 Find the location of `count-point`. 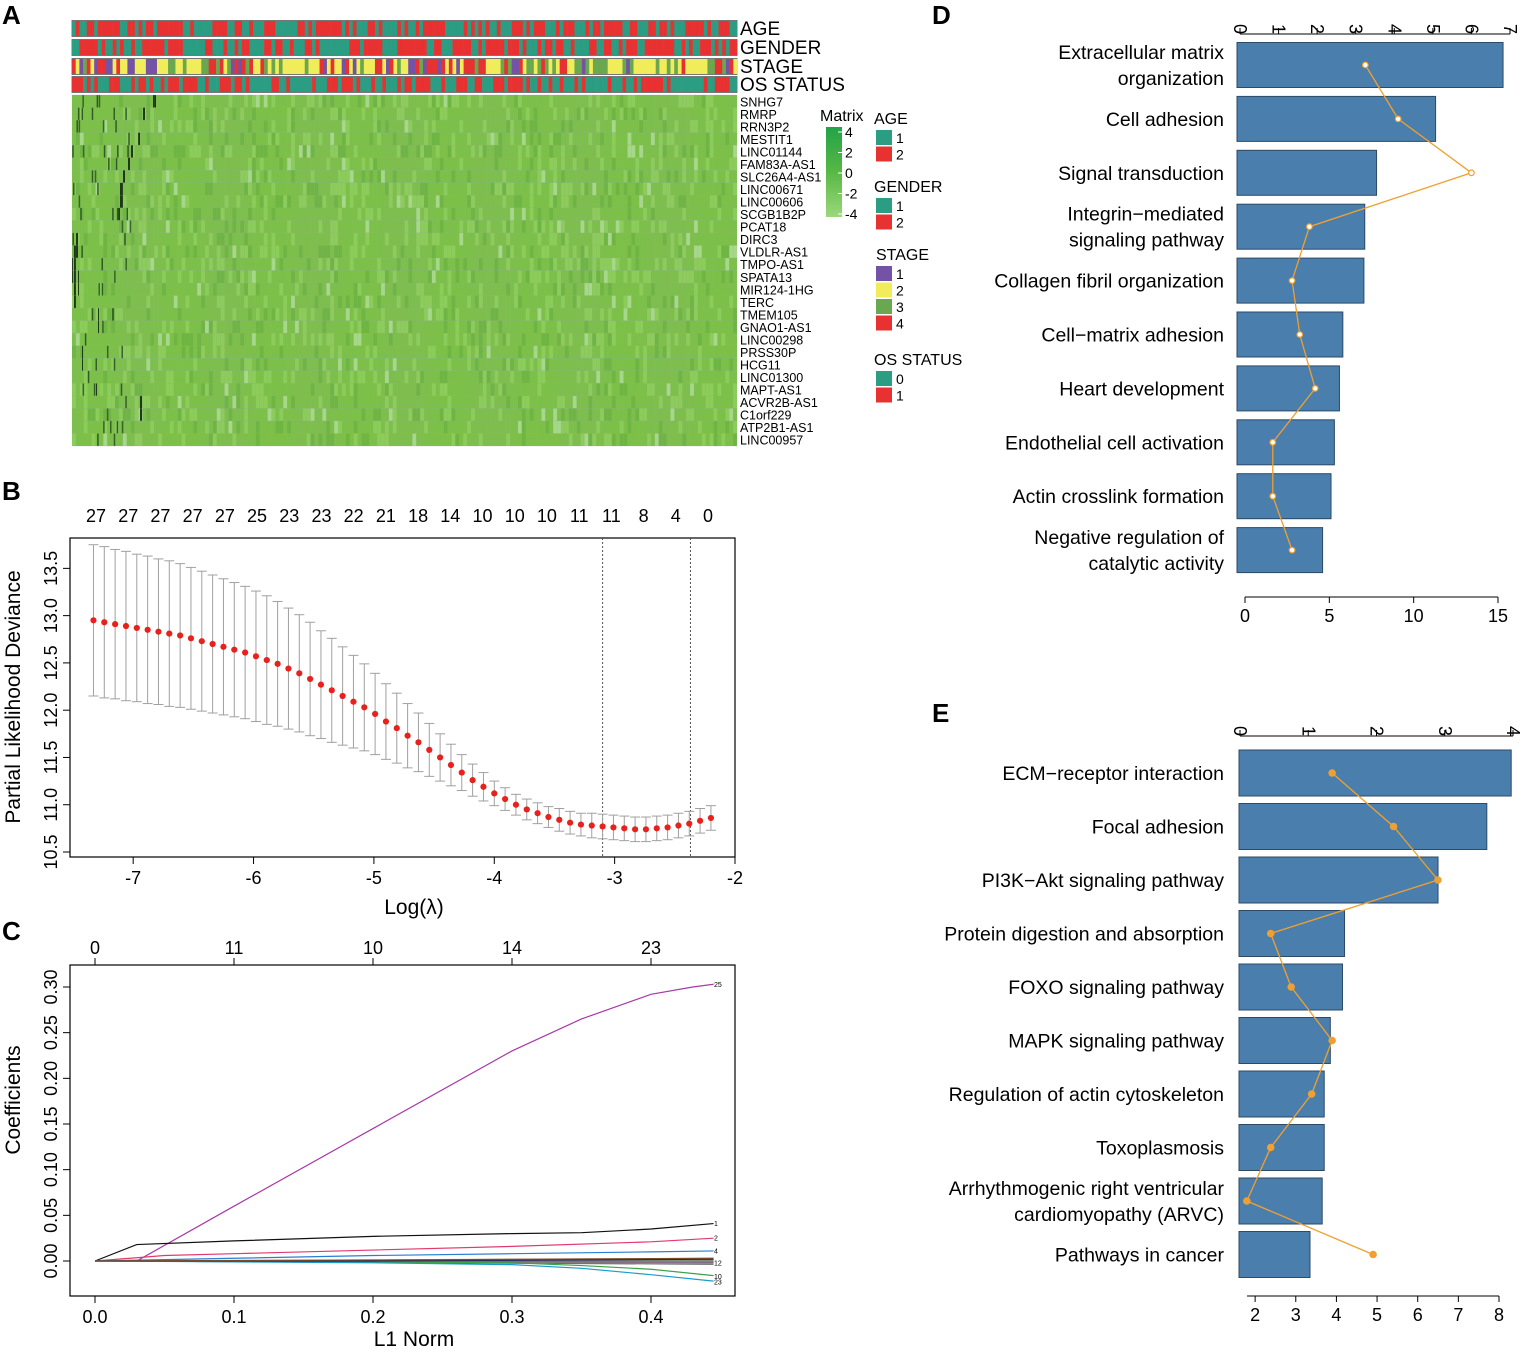

count-point is located at coordinates (1292, 550).